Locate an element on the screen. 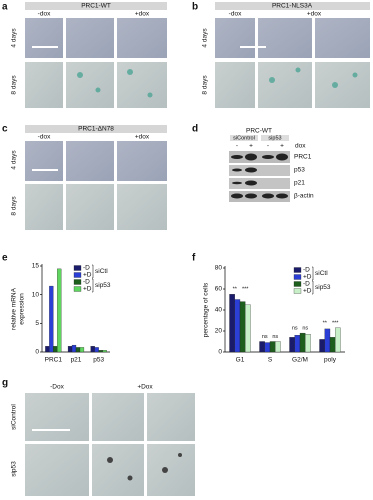 This screenshot has width=373, height=500. dox-sign: - is located at coordinates (268, 146).